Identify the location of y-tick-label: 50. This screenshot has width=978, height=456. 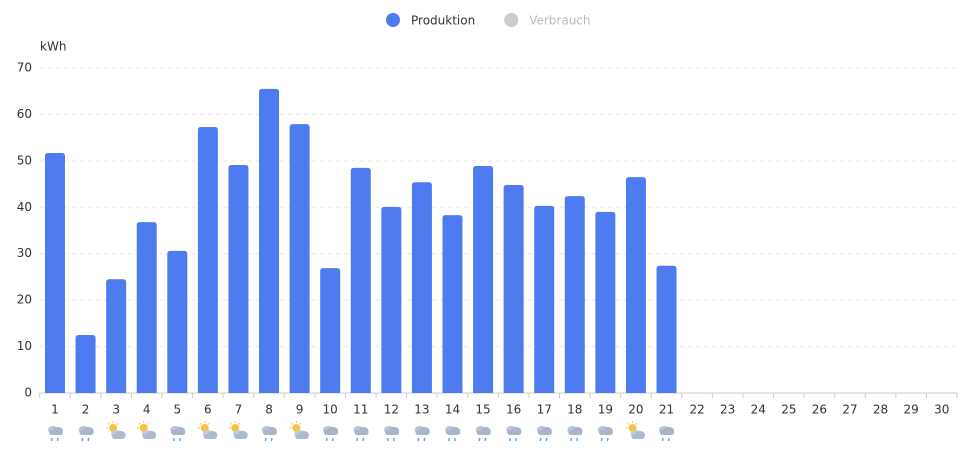
(24, 160).